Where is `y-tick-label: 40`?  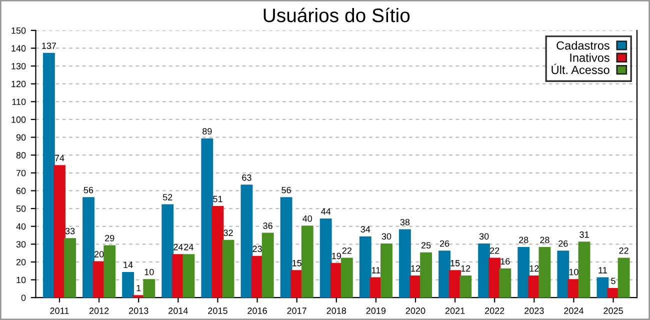 y-tick-label: 40 is located at coordinates (21, 226).